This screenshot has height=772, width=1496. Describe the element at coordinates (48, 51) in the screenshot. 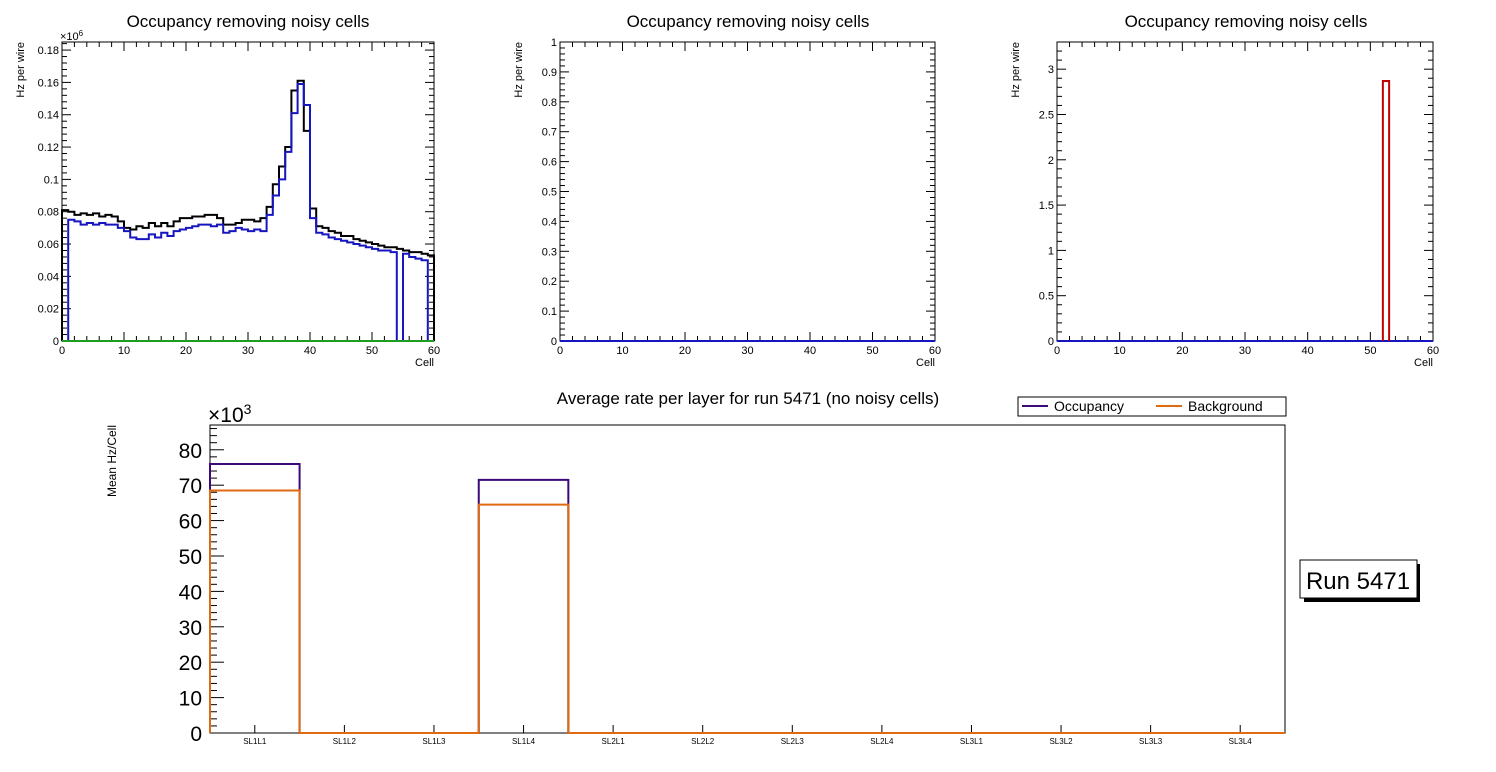

I see `y-tick-label: 0.18` at that location.